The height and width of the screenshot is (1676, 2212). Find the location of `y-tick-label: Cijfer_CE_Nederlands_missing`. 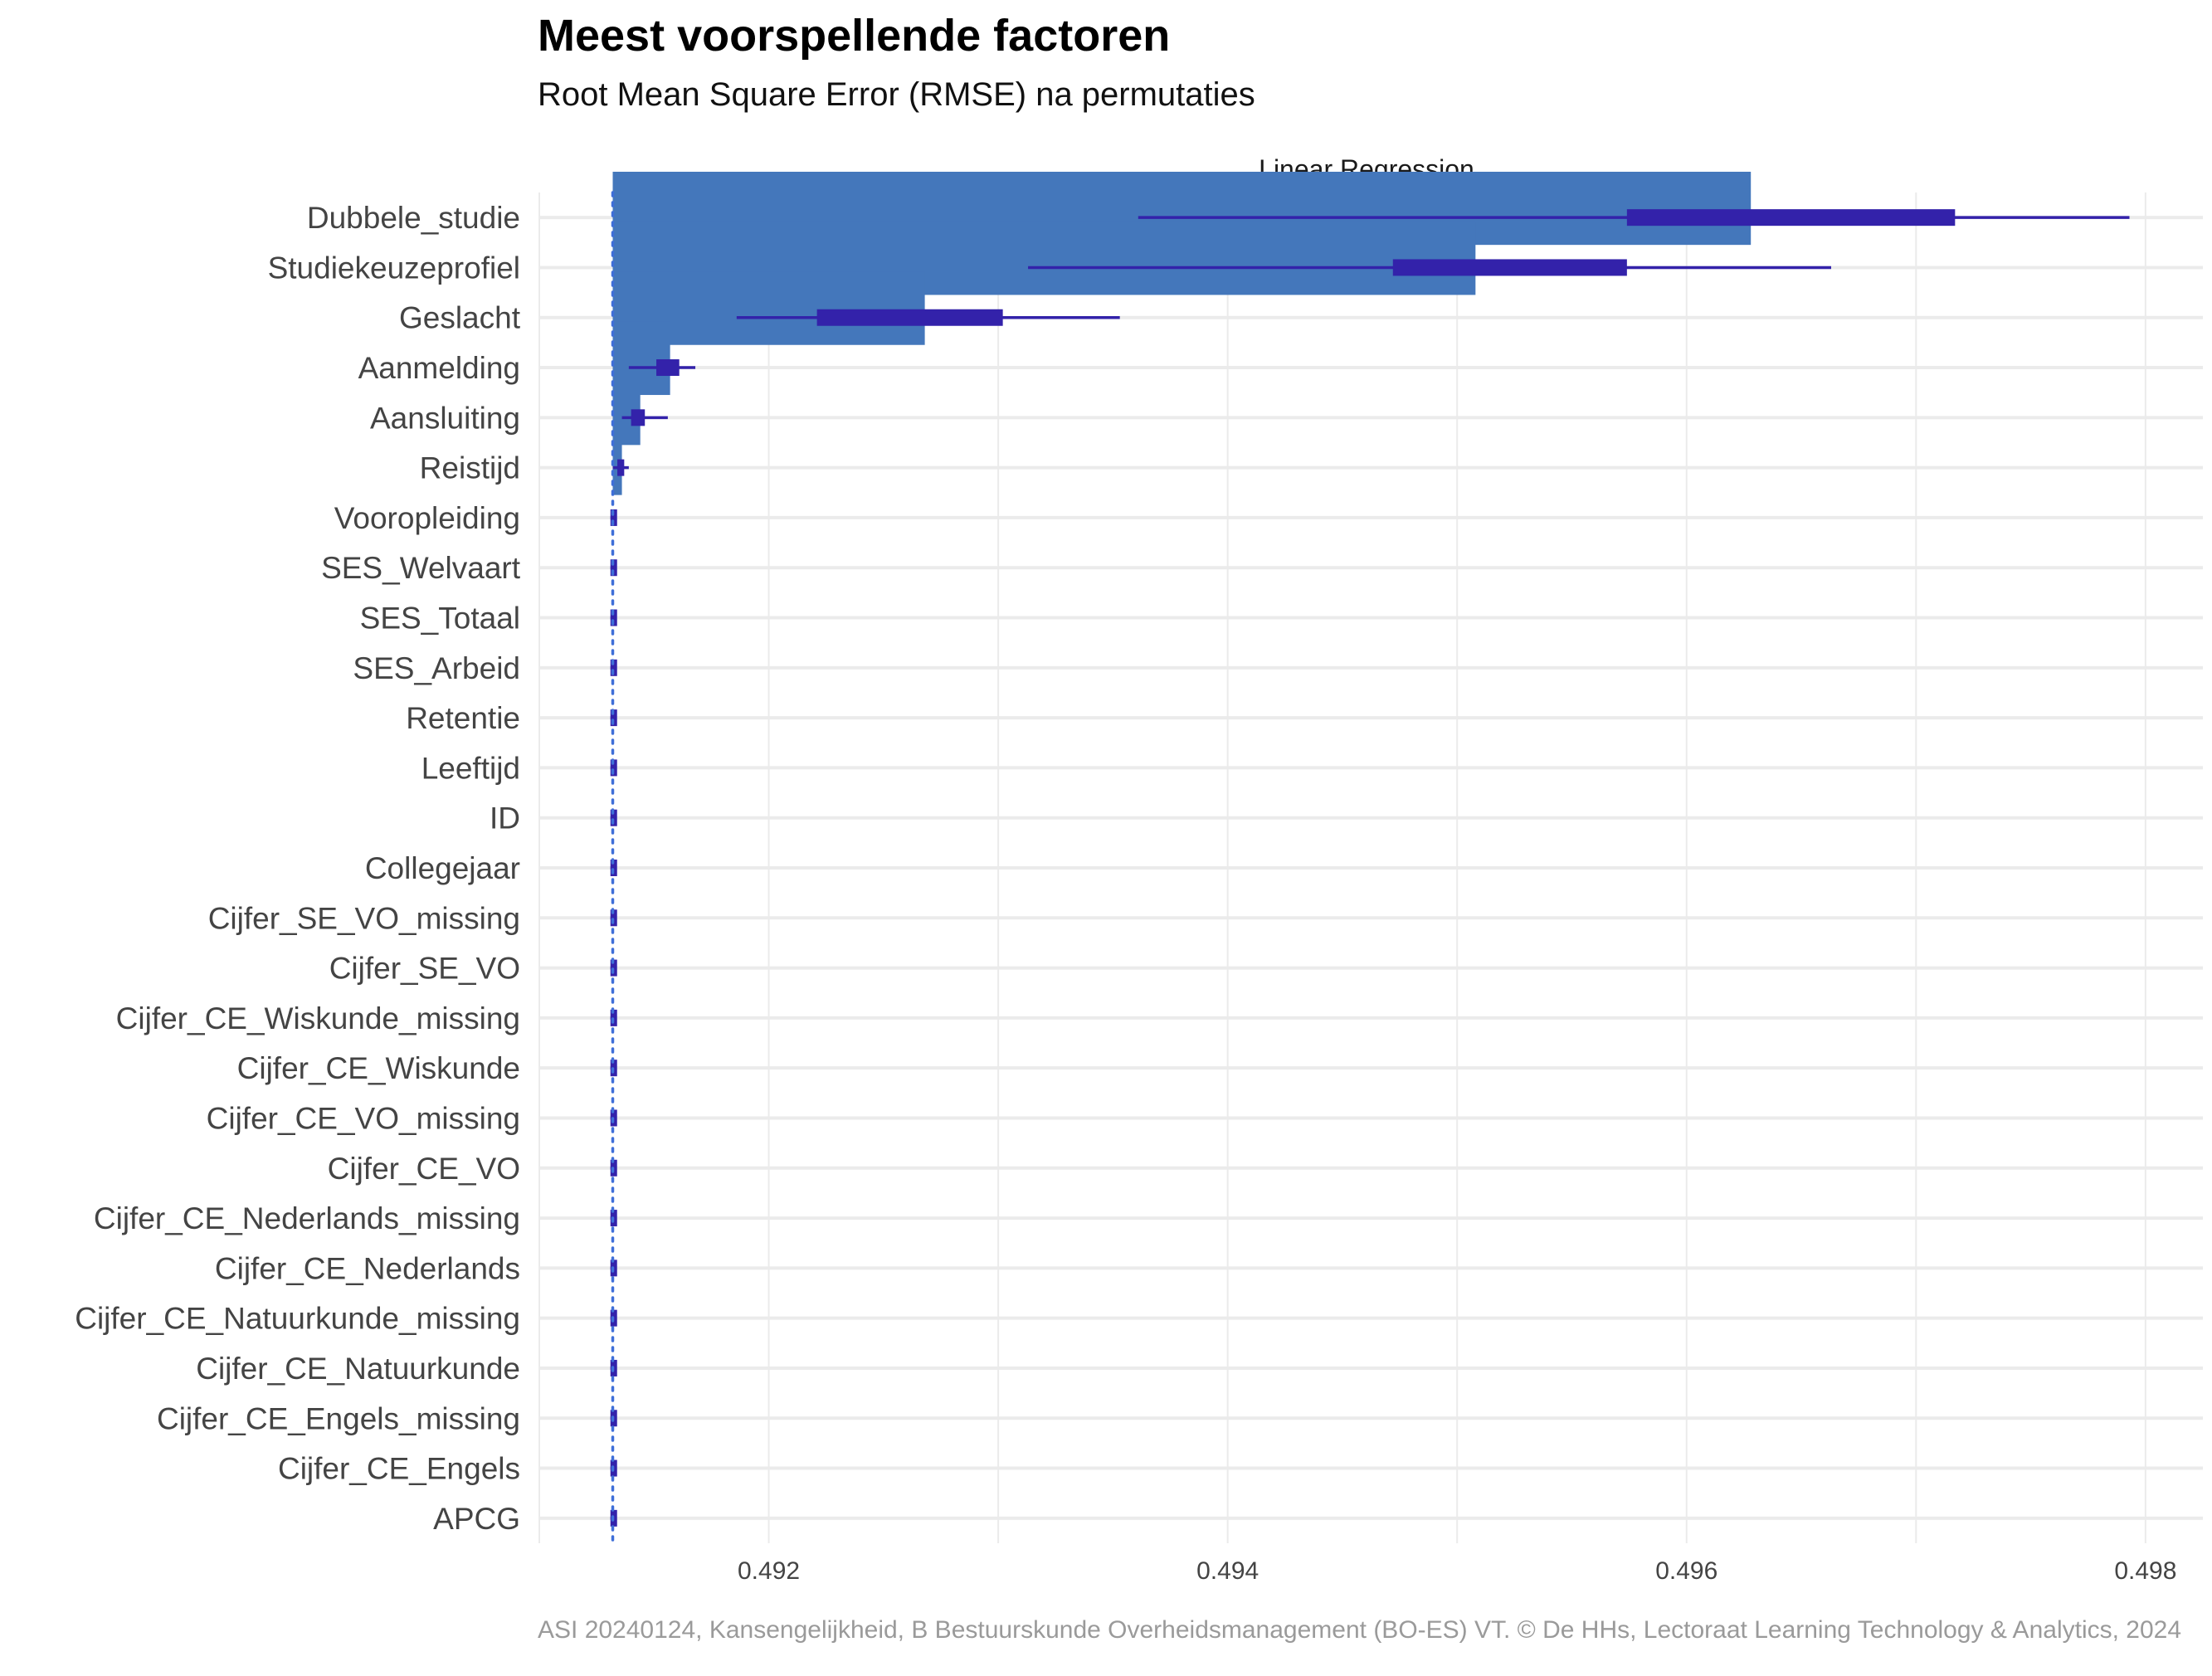

y-tick-label: Cijfer_CE_Nederlands_missing is located at coordinates (307, 1218).